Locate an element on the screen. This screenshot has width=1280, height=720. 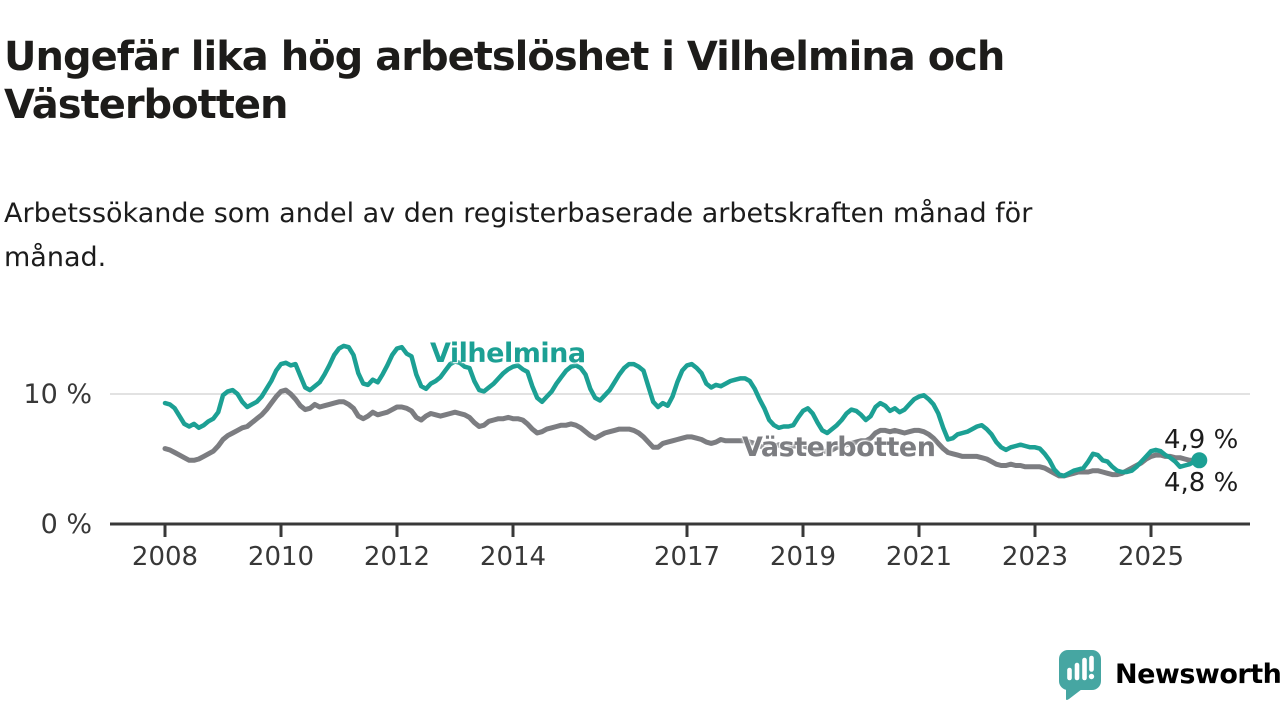
x-axis-tick-label: 2014 is located at coordinates (513, 557).